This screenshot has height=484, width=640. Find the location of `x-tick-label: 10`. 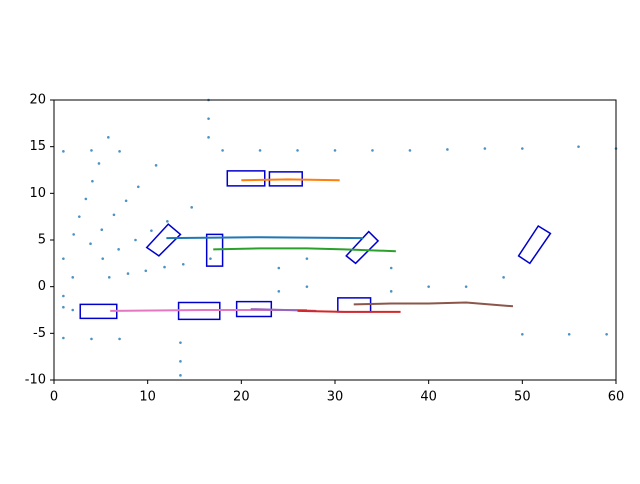

x-tick-label: 10 is located at coordinates (147, 397).